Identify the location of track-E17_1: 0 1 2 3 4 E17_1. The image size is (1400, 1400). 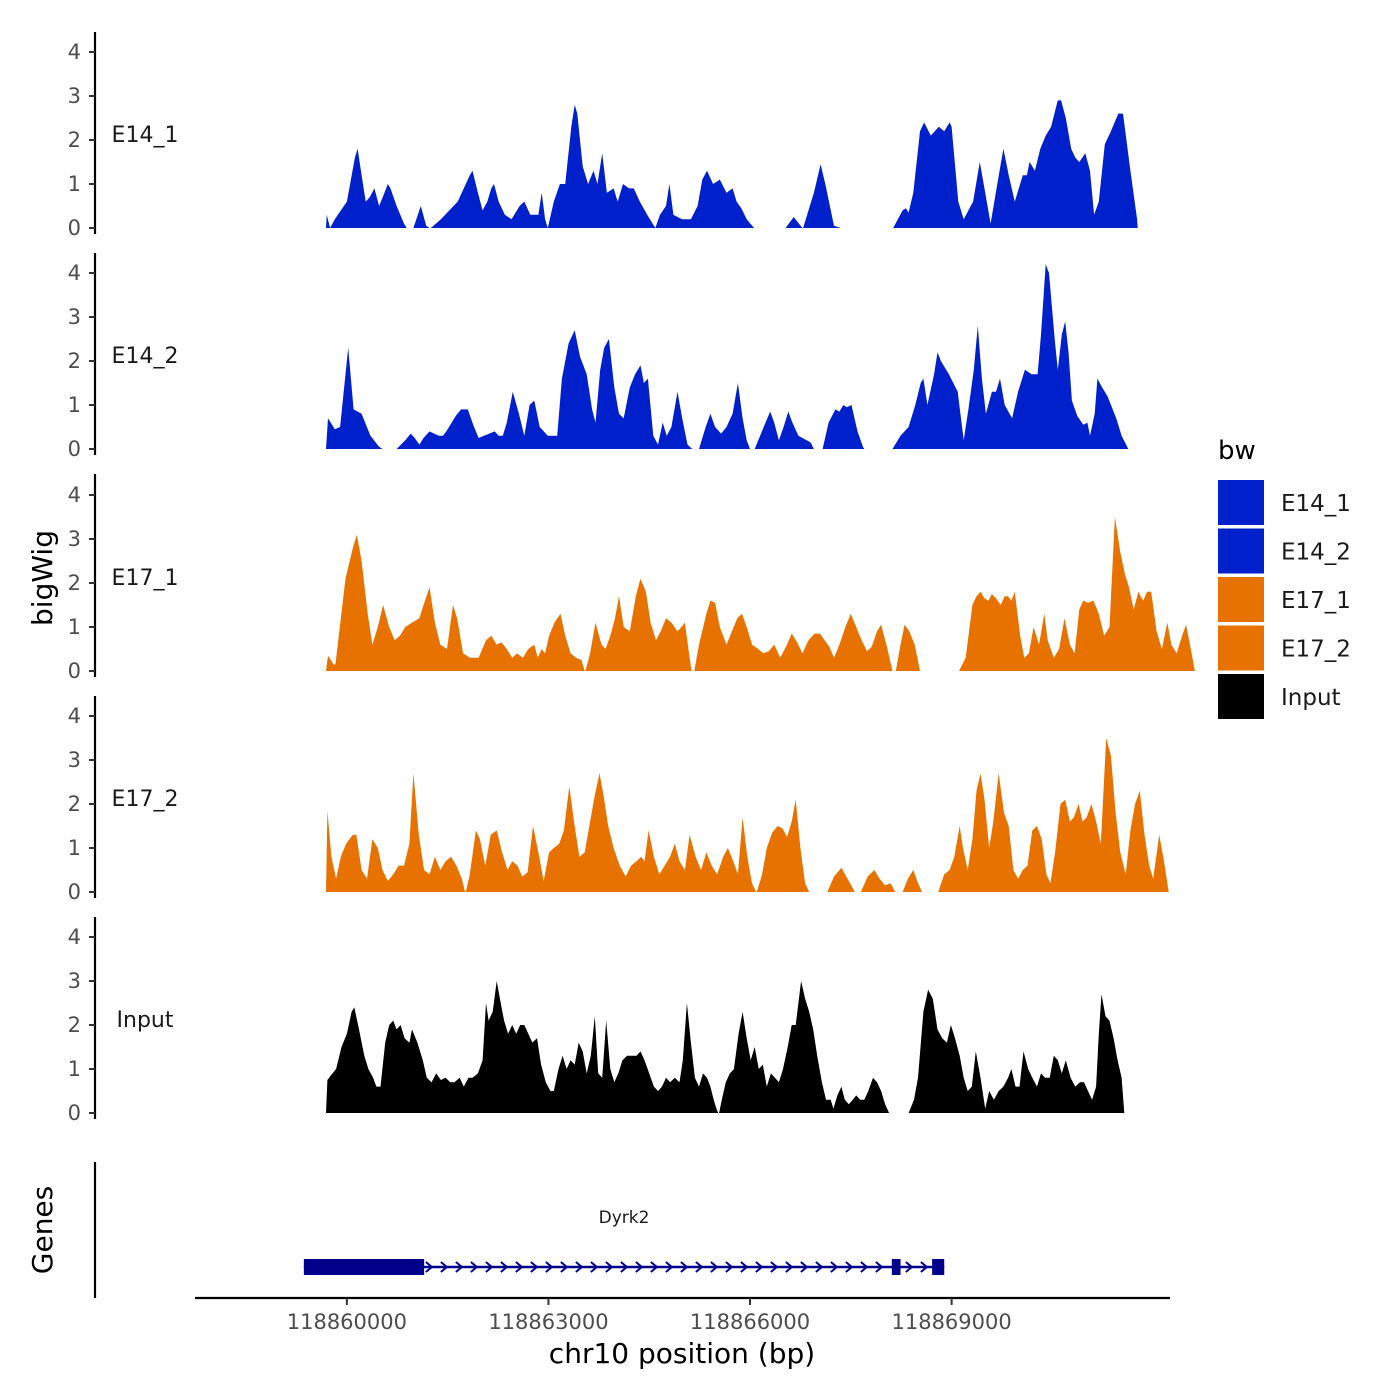
(631, 578).